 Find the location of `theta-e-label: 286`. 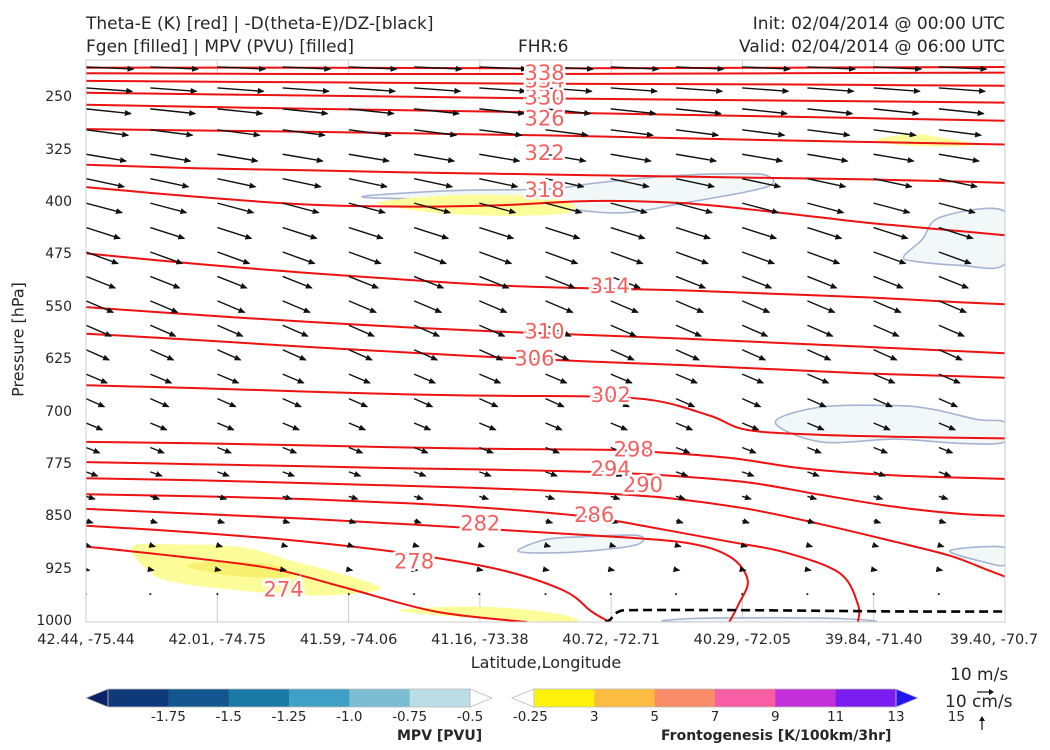

theta-e-label: 286 is located at coordinates (594, 515).